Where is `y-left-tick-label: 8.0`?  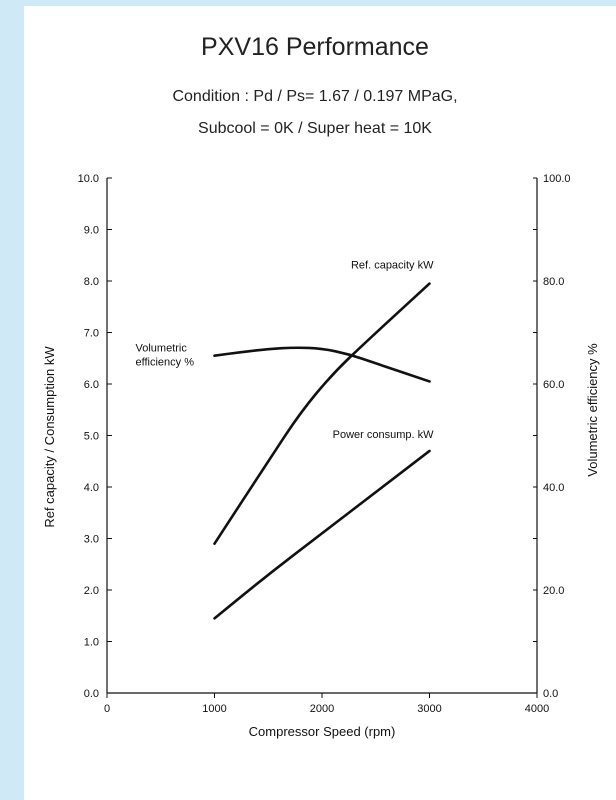 y-left-tick-label: 8.0 is located at coordinates (91, 282).